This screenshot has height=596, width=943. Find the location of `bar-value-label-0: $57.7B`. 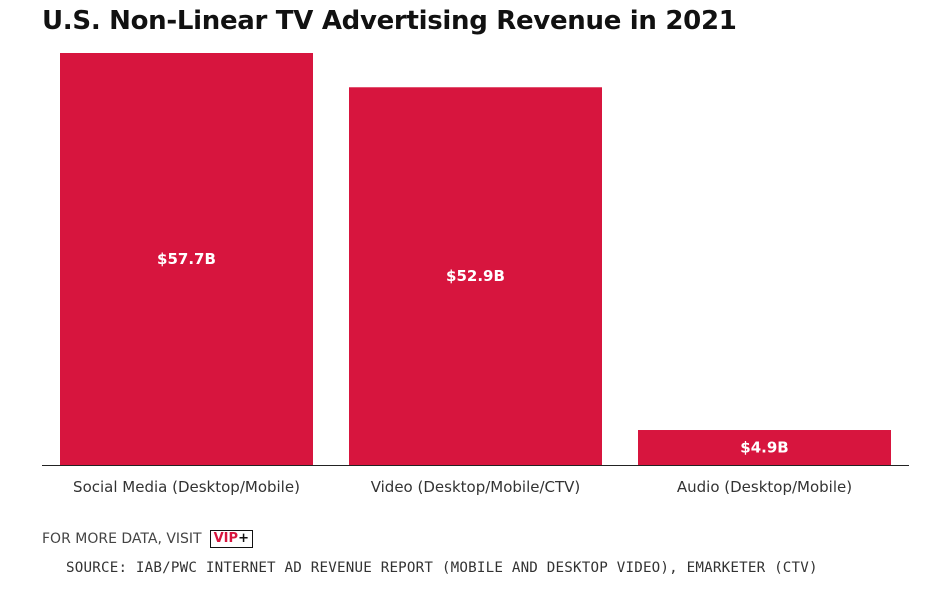

bar-value-label-0: $57.7B is located at coordinates (186, 259).